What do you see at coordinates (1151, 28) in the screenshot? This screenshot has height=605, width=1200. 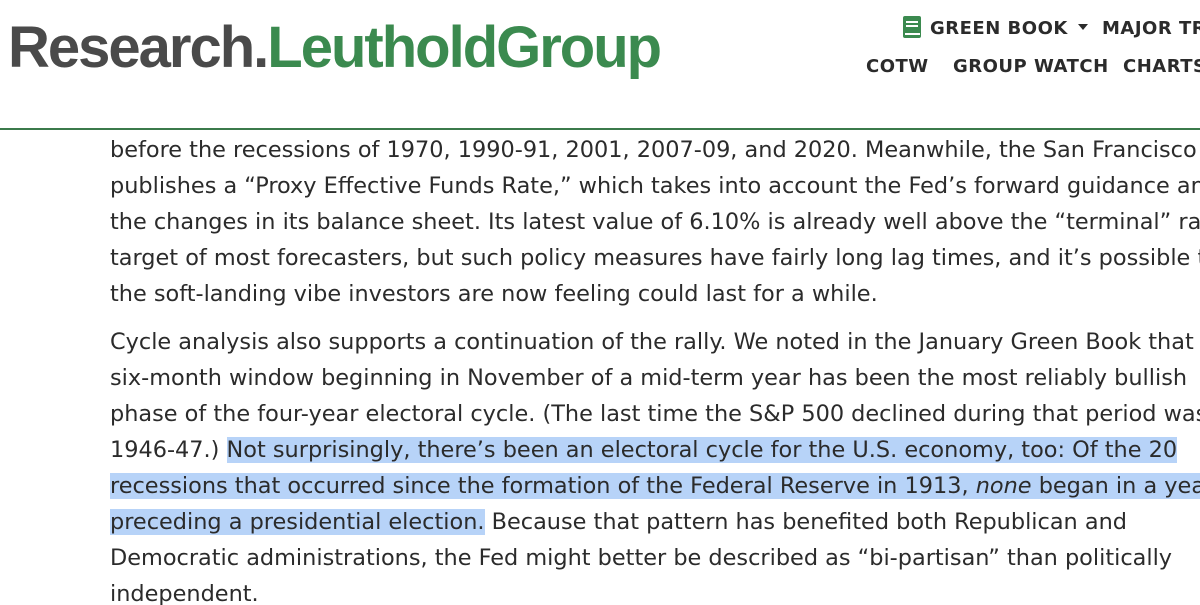 I see `nav-major-trends: MAJOR TRE` at bounding box center [1151, 28].